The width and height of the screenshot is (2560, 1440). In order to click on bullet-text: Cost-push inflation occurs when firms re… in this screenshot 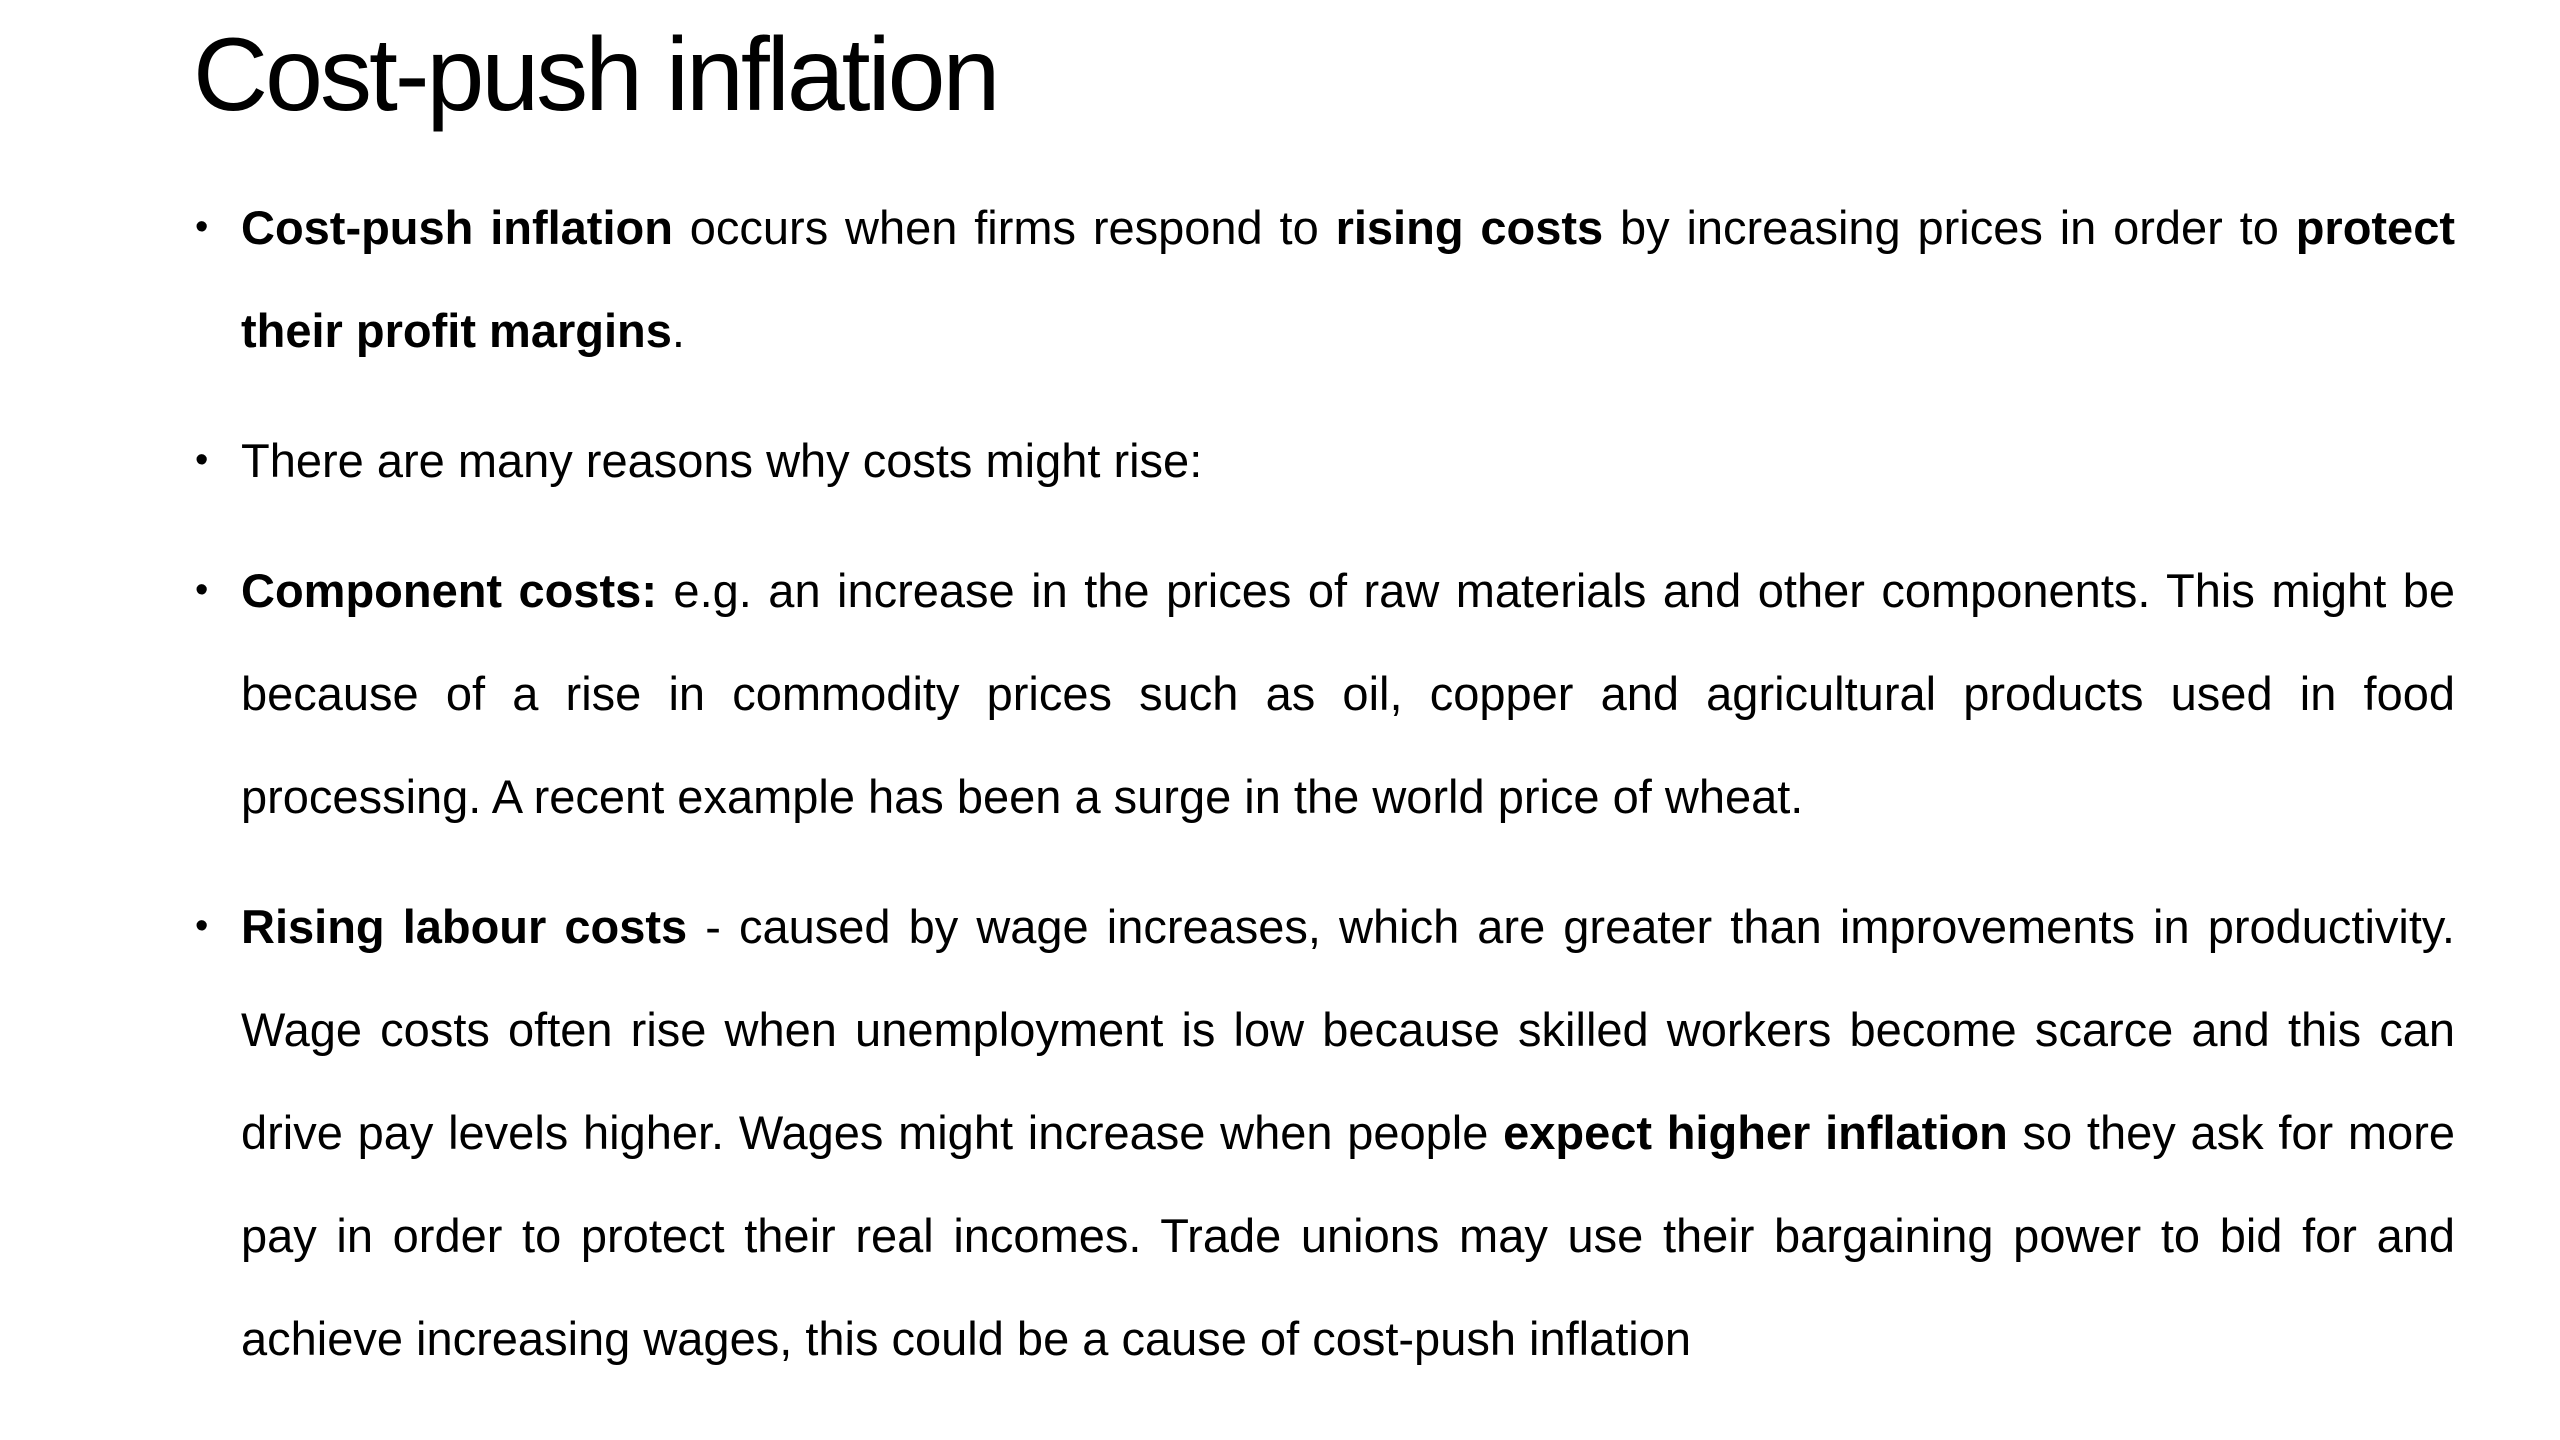, I will do `click(1348, 279)`.